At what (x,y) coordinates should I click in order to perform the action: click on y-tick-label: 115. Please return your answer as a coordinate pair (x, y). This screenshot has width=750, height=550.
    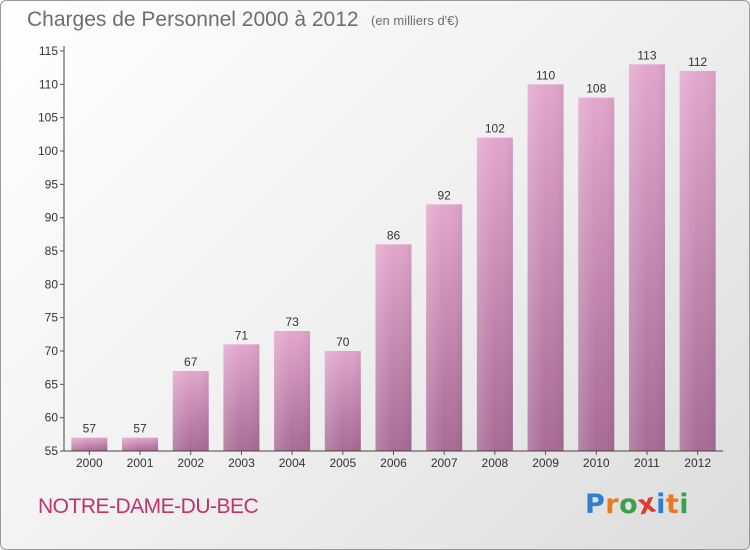
    Looking at the image, I should click on (48, 51).